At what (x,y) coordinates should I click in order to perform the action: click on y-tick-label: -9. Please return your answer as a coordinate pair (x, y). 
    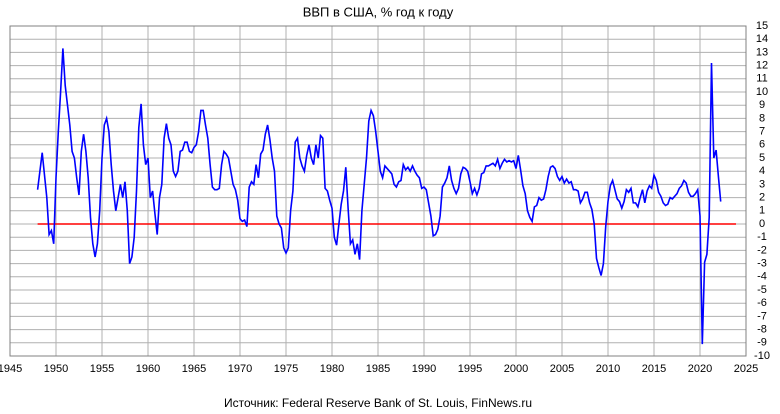
    Looking at the image, I should click on (762, 343).